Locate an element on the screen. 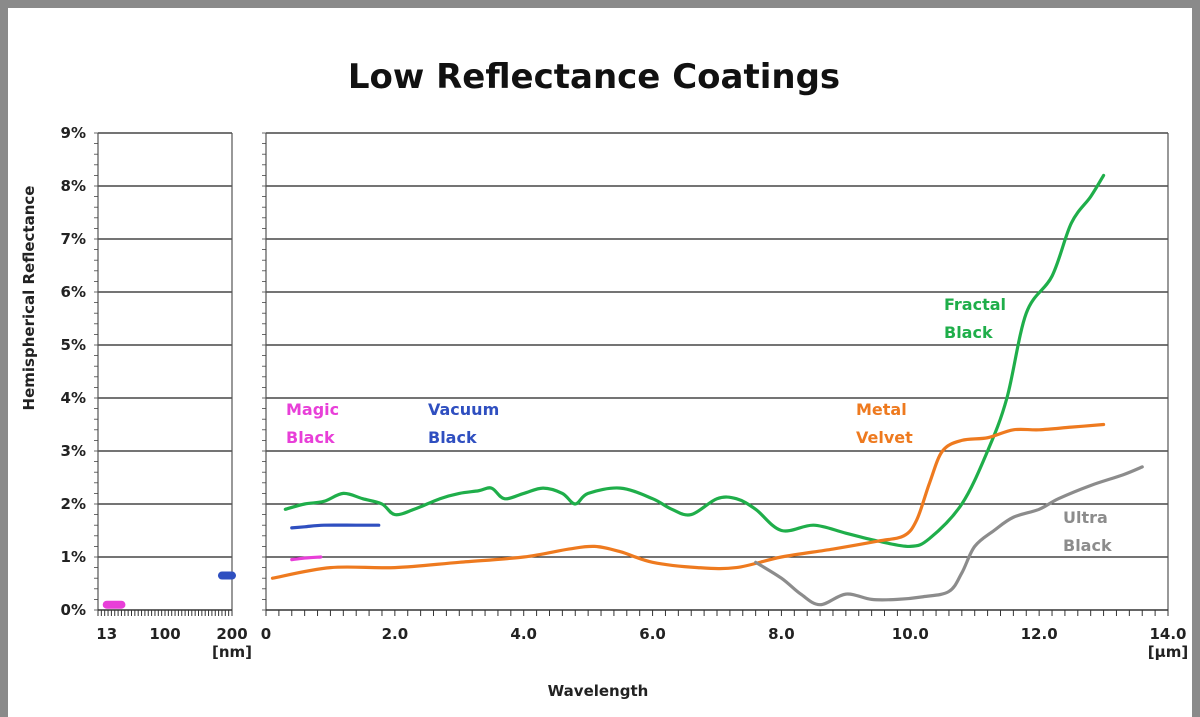 This screenshot has height=717, width=1200. x-axis-label: Wavelength is located at coordinates (598, 691).